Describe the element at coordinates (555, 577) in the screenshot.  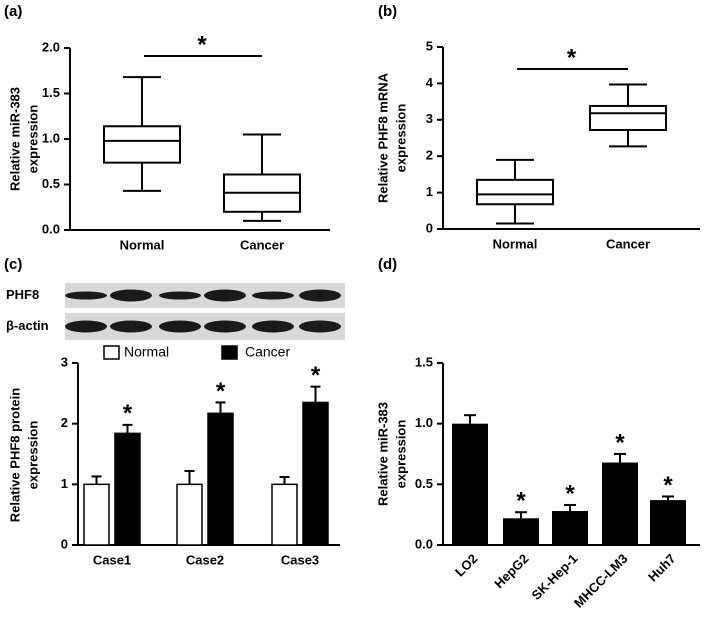
I see `x-tick-label: SK-Hep-1` at that location.